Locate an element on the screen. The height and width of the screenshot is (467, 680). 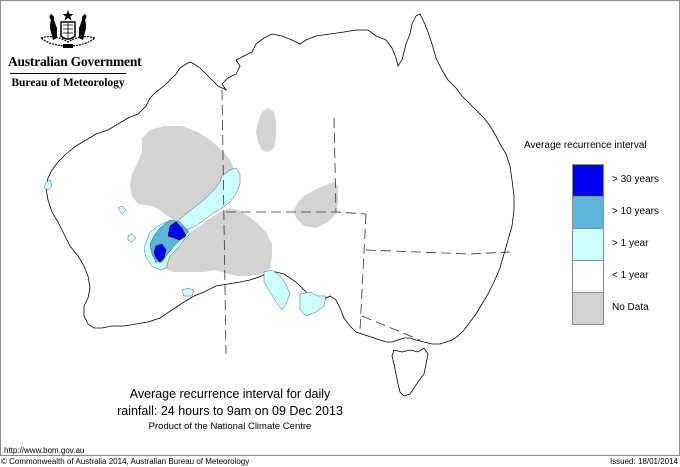
map-title-line-2: rainfall: 24 hours to 9am on 09 Dec 2013 is located at coordinates (230, 411).